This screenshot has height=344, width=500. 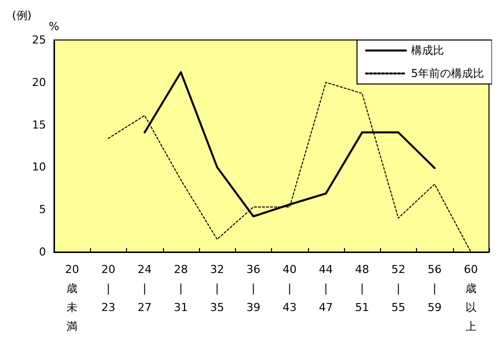 I want to click on y-tick-label: 20, so click(x=39, y=82).